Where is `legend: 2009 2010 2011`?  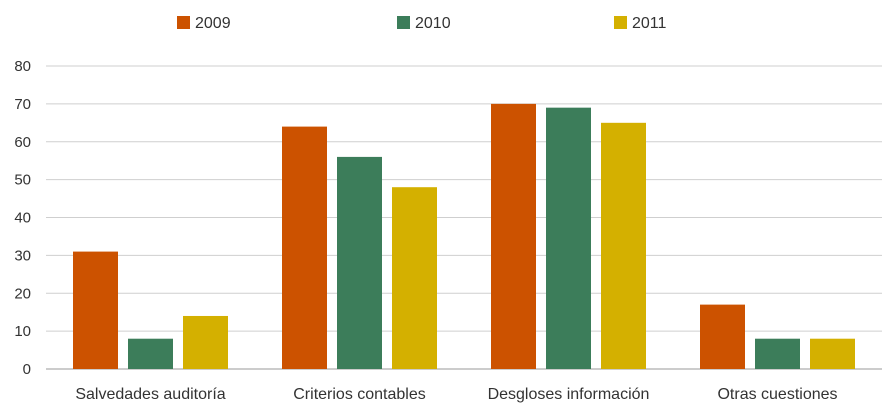
legend: 2009 2010 2011 is located at coordinates (422, 23).